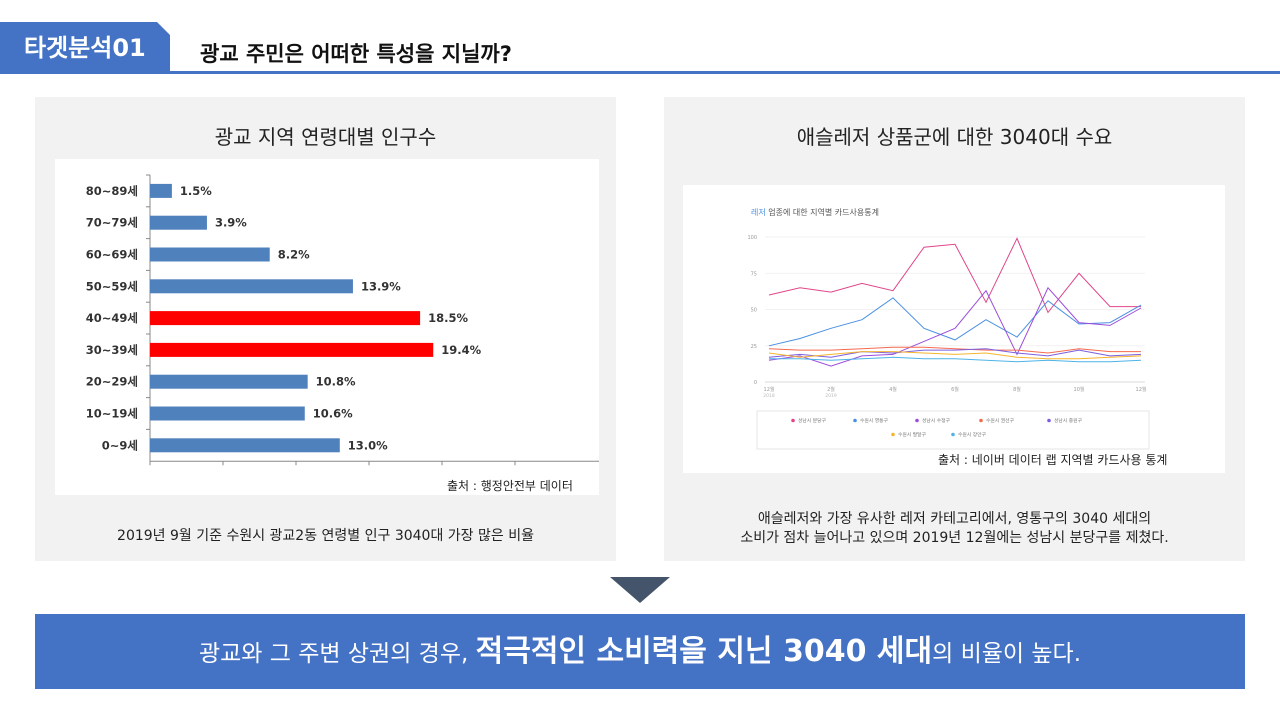  What do you see at coordinates (754, 274) in the screenshot?
I see `line-y-tick-label: 75` at bounding box center [754, 274].